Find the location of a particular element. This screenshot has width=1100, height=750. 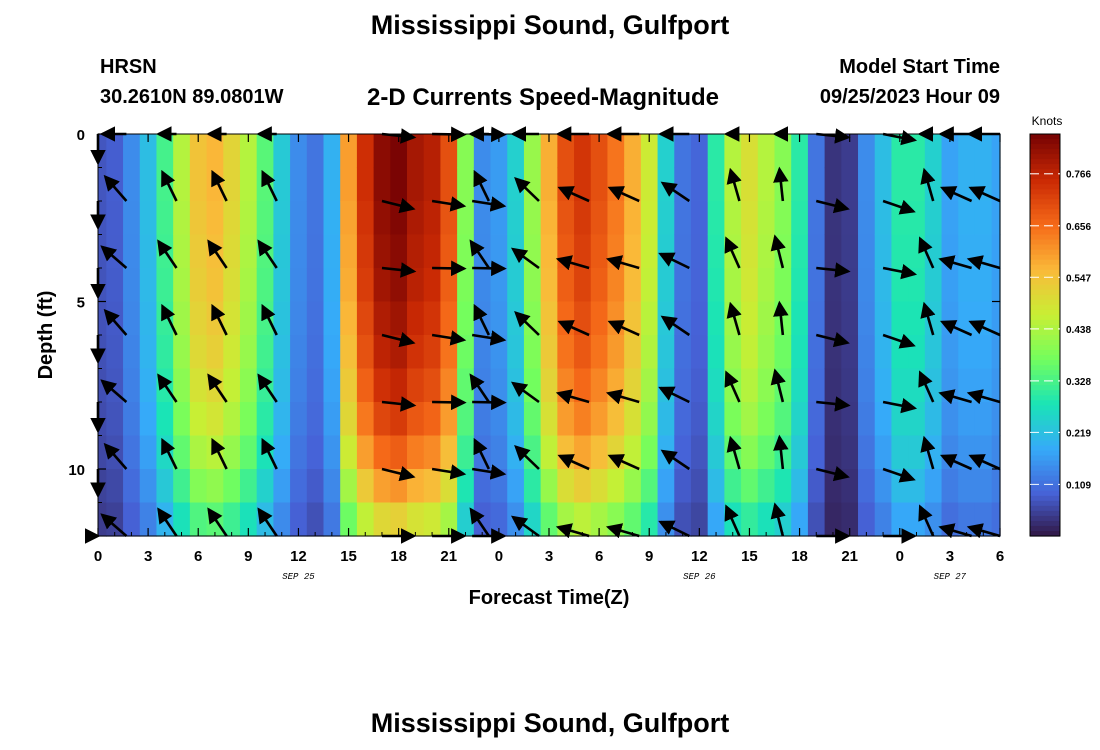

date-label: SEP 25 is located at coordinates (298, 577).